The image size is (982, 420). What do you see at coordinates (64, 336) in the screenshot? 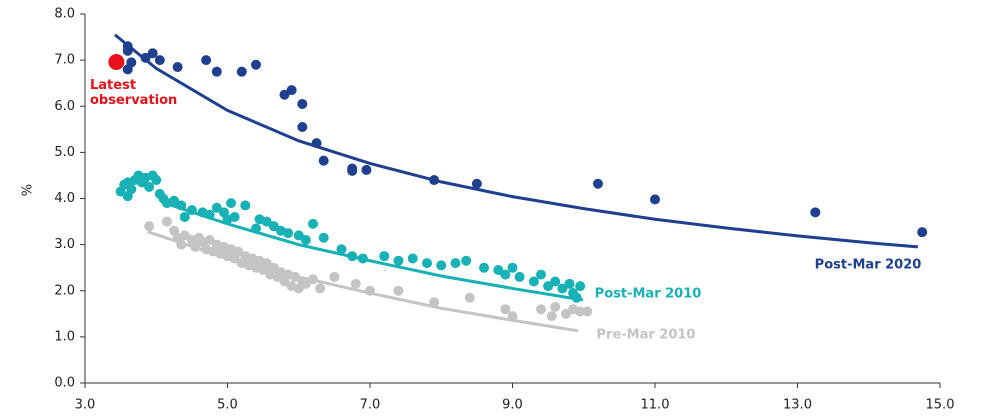
I see `y-tick-label: 1.0` at bounding box center [64, 336].